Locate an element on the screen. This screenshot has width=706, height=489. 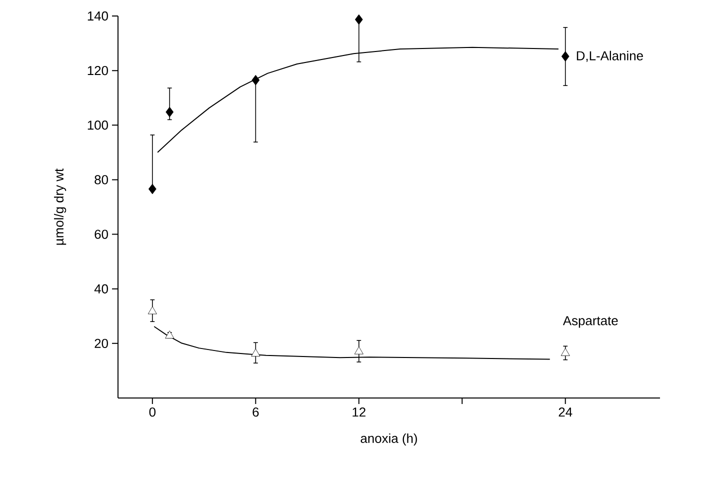
y-tick-label: 140 is located at coordinates (98, 16).